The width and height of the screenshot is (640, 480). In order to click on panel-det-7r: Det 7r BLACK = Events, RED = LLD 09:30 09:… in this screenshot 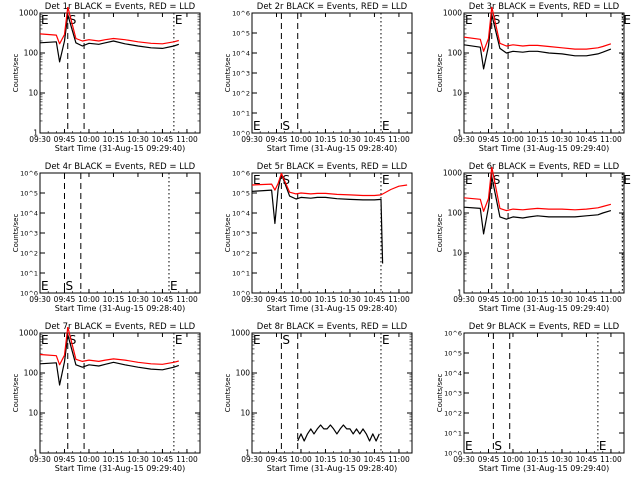, I will do `click(106, 397)`.